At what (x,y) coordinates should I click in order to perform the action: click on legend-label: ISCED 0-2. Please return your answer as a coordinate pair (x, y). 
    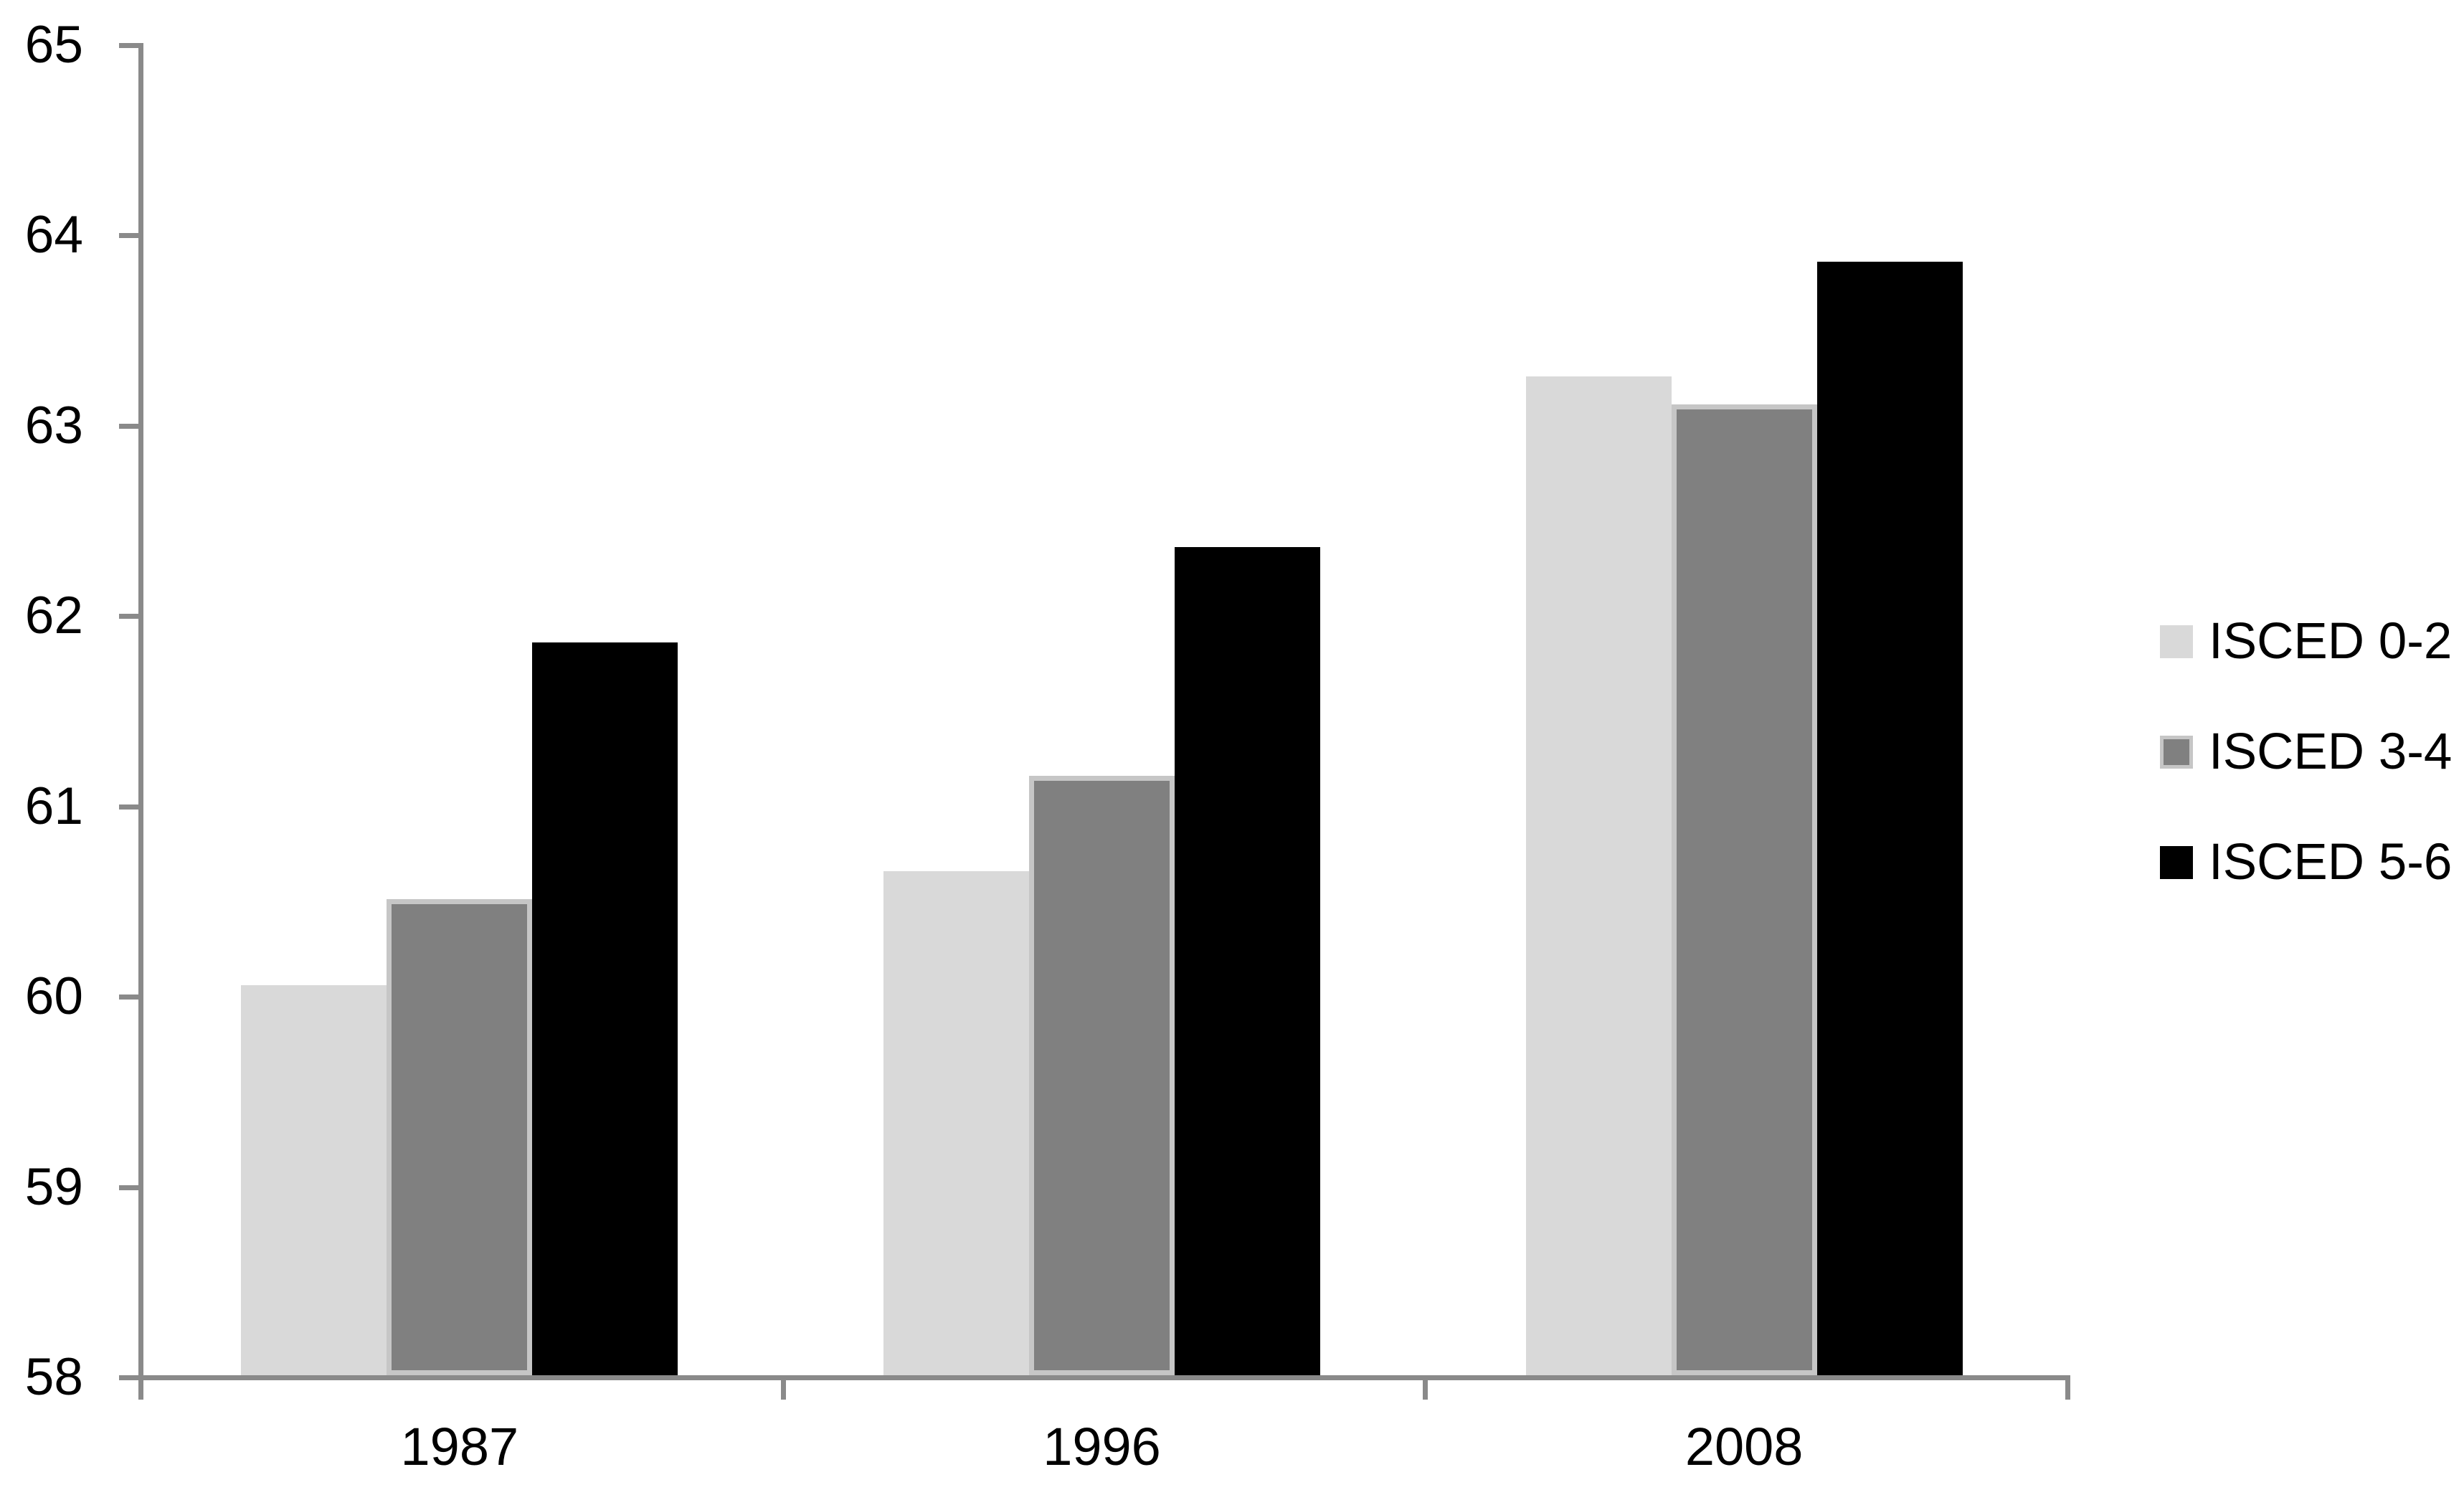
    Looking at the image, I should click on (2331, 641).